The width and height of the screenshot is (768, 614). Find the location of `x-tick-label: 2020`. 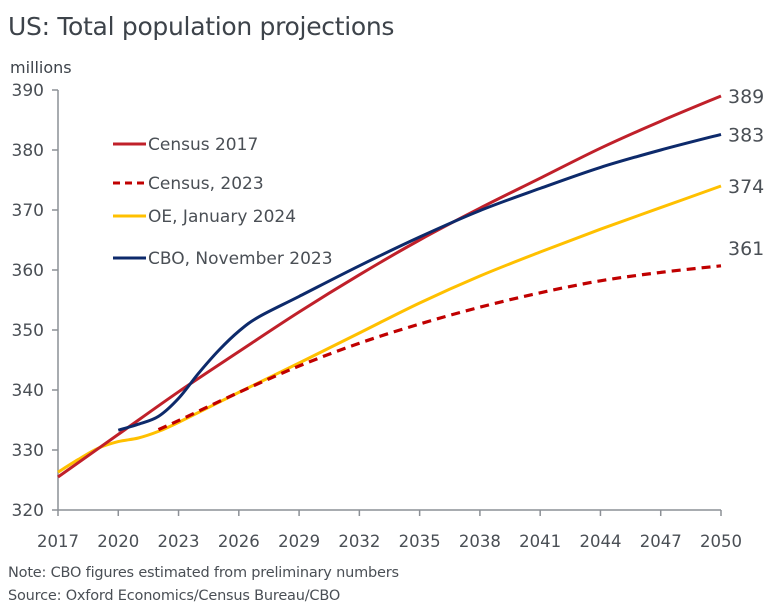

x-tick-label: 2020 is located at coordinates (118, 541).